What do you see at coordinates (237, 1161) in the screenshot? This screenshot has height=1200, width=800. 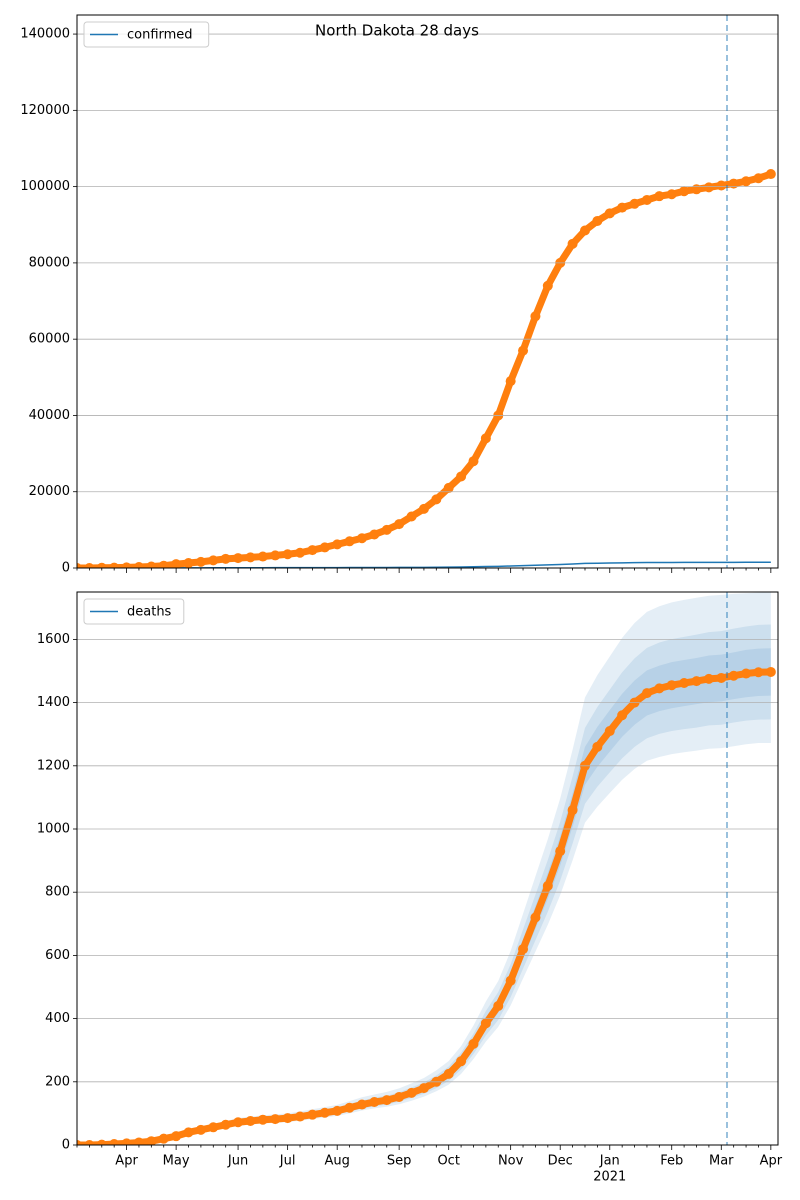 I see `x-tick-label: Jun` at bounding box center [237, 1161].